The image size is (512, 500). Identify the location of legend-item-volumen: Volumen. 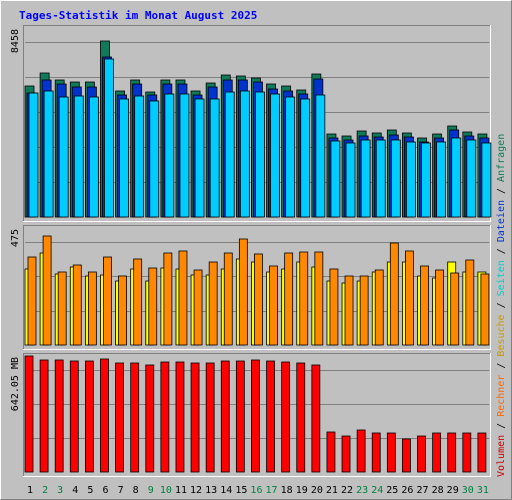
(501, 456).